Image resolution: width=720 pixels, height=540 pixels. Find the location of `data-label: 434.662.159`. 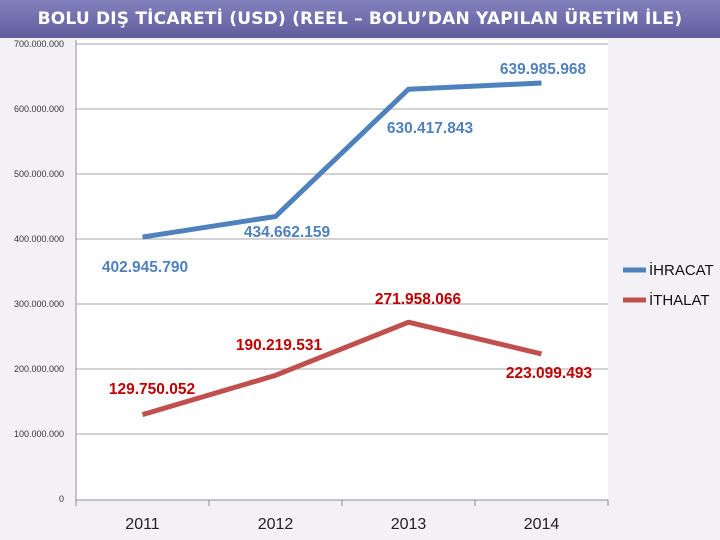

data-label: 434.662.159 is located at coordinates (287, 232).